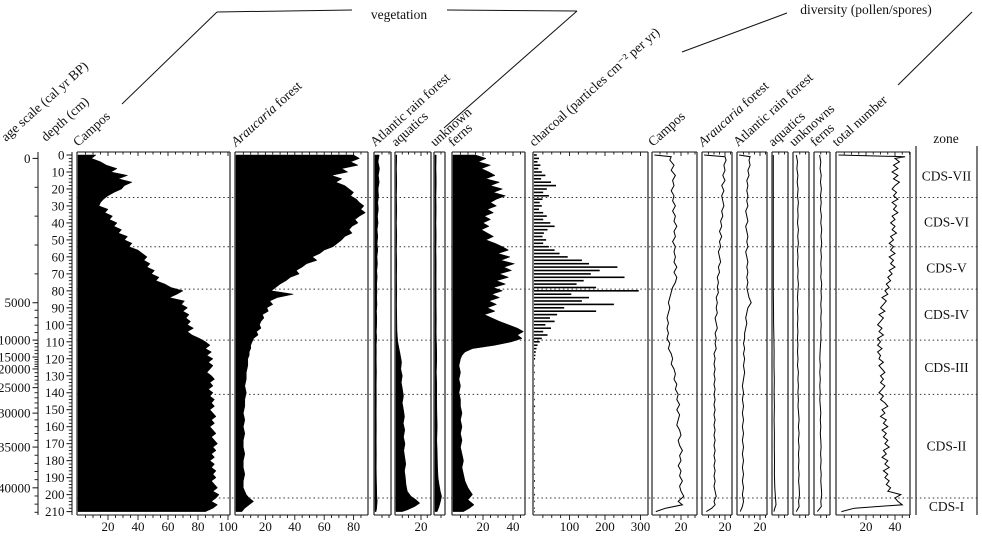 The width and height of the screenshot is (982, 560). What do you see at coordinates (715, 333) in the screenshot?
I see `div-araucaria-curve` at bounding box center [715, 333].